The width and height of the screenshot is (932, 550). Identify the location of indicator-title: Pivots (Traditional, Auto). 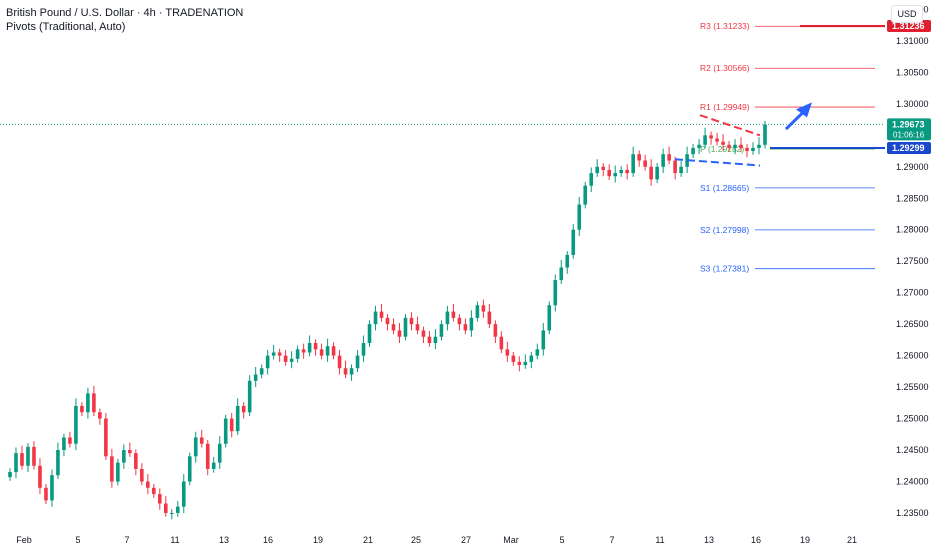
(66, 27).